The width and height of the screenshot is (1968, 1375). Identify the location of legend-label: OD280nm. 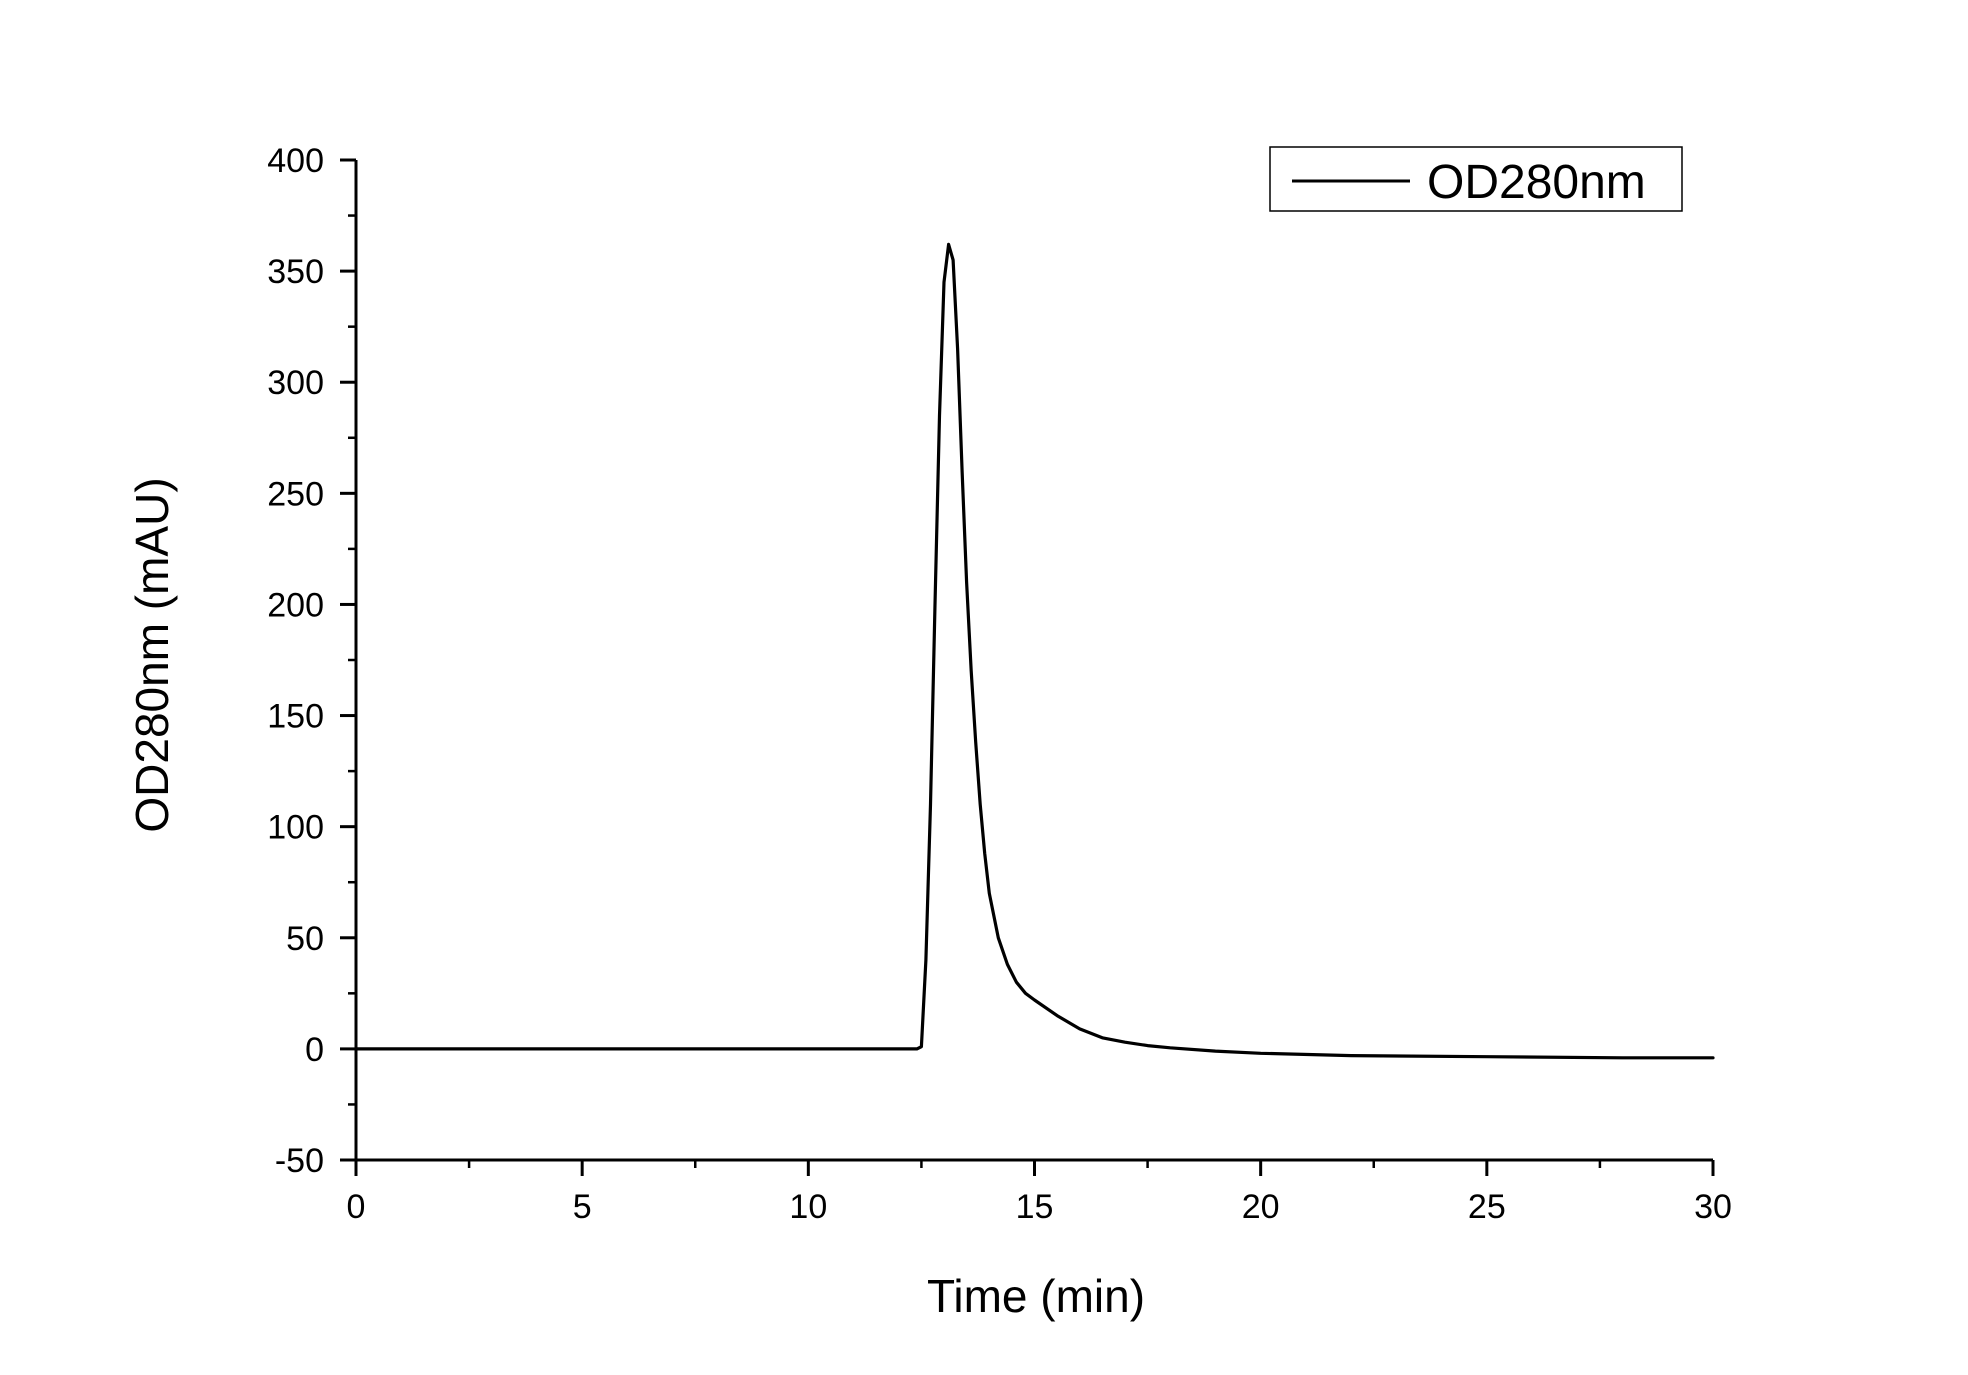
(1536, 182).